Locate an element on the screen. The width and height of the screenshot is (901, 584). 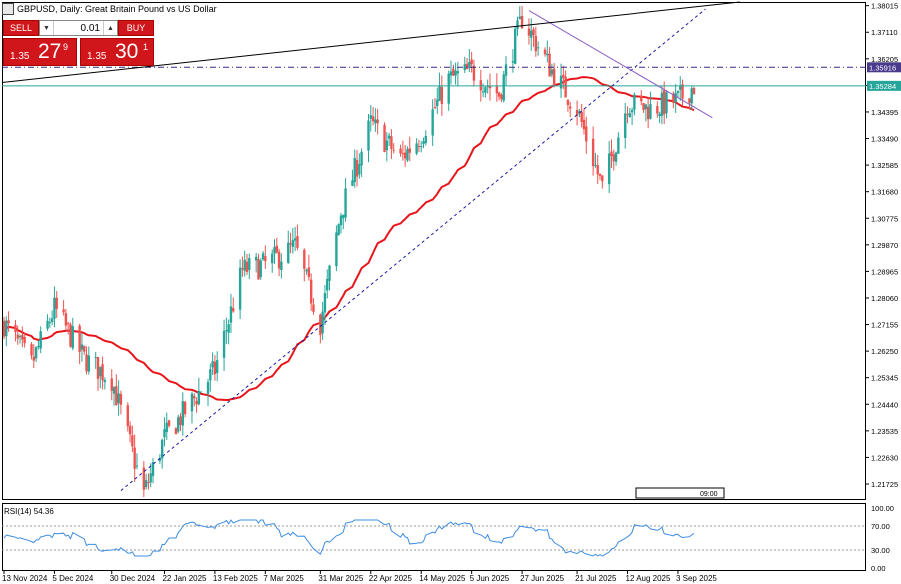
lot-size-input: 0.01 is located at coordinates (78, 28).